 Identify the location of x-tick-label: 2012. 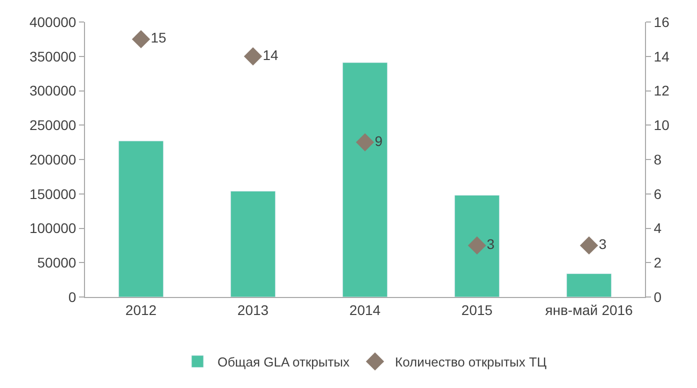
(141, 310).